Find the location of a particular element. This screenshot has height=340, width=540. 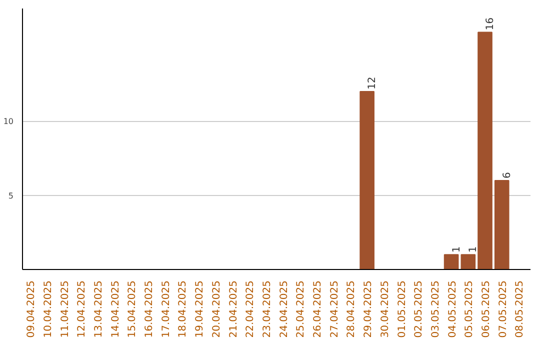

x-tick-label: 07.05.2025 is located at coordinates (503, 309).